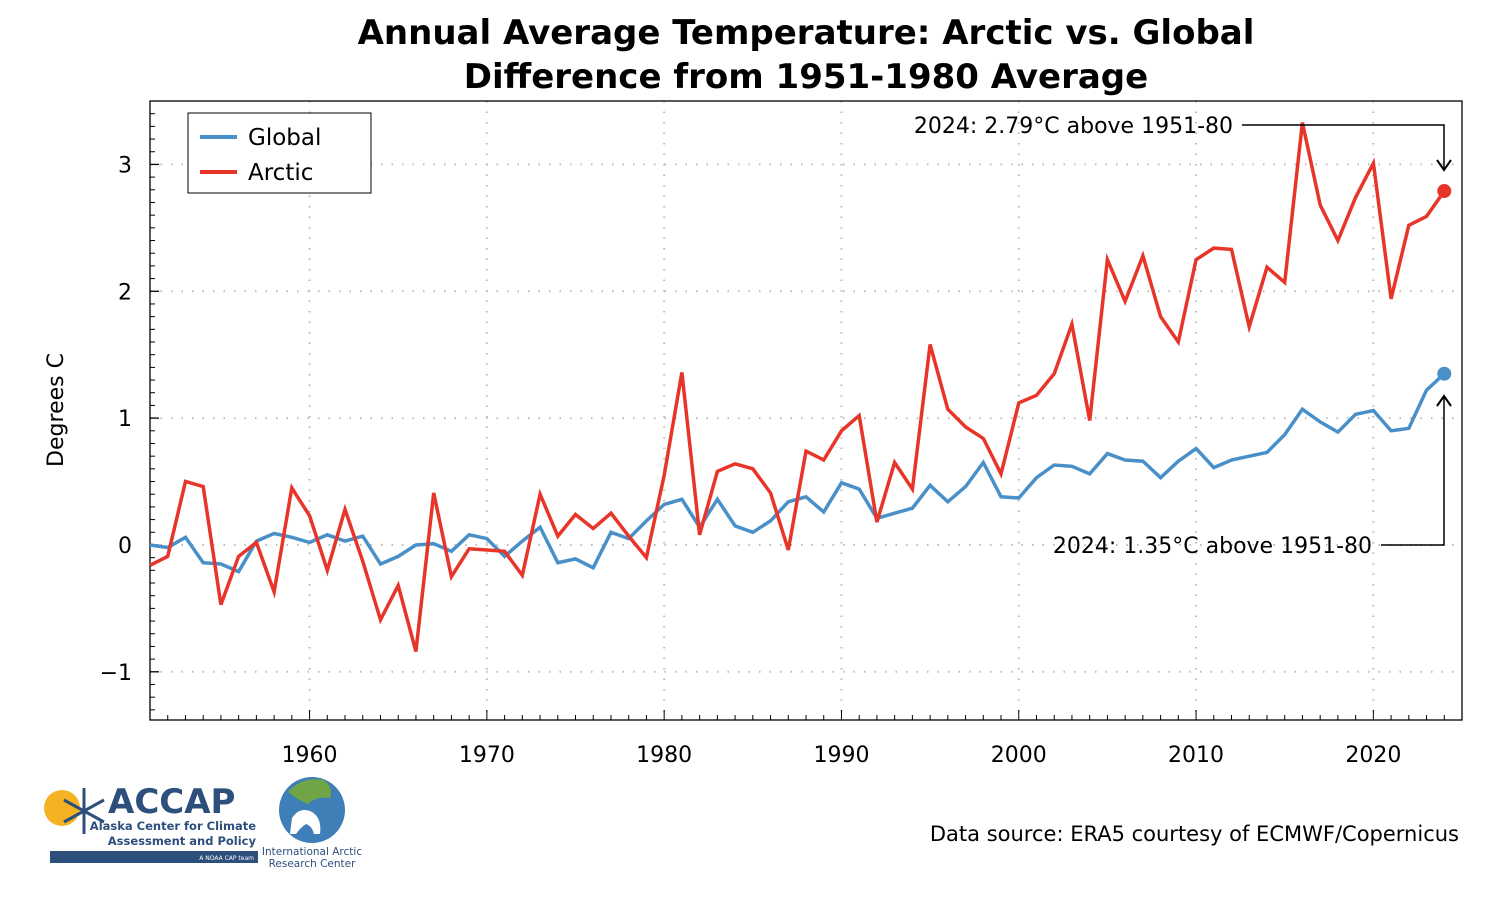 Image resolution: width=1500 pixels, height=900 pixels. What do you see at coordinates (312, 852) in the screenshot?
I see `iarc-logo-line1: International Arctic` at bounding box center [312, 852].